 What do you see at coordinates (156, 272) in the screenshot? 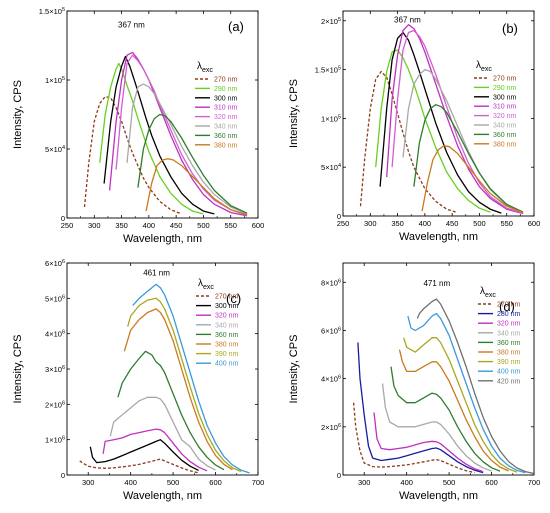
I see `peak-annotation: 461 nm` at bounding box center [156, 272].